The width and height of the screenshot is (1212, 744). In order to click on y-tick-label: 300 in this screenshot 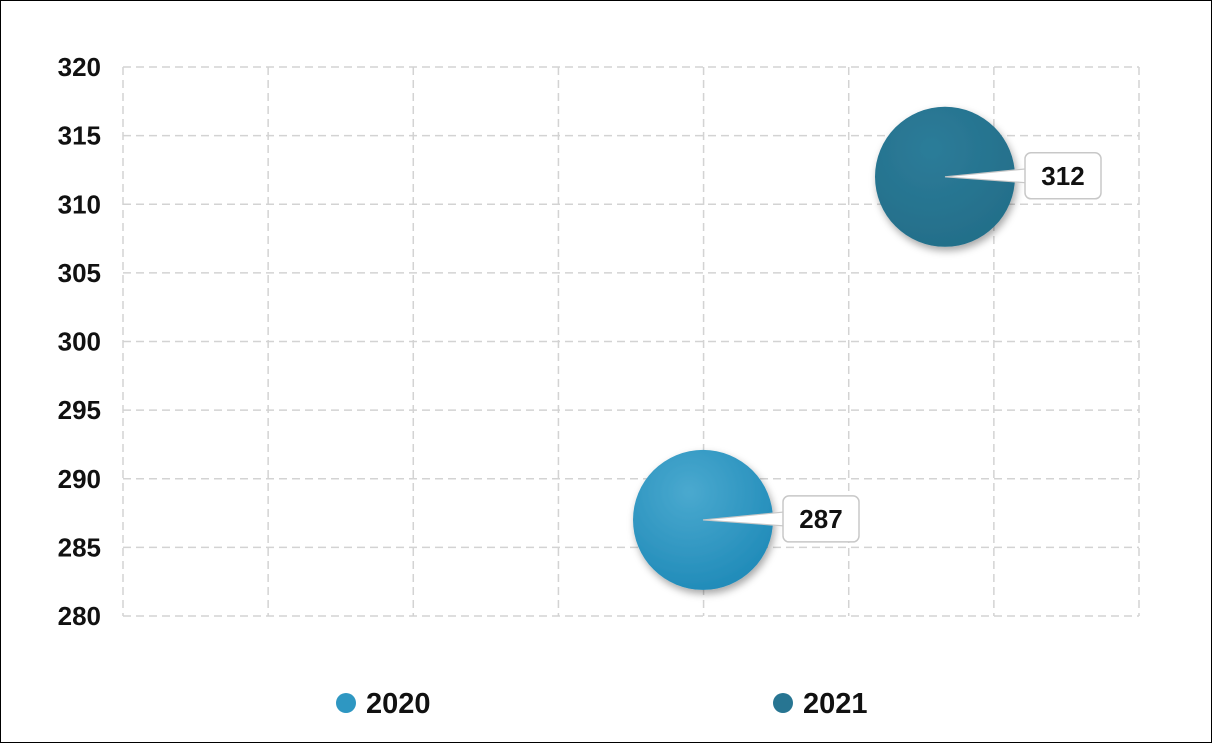, I will do `click(79, 342)`.